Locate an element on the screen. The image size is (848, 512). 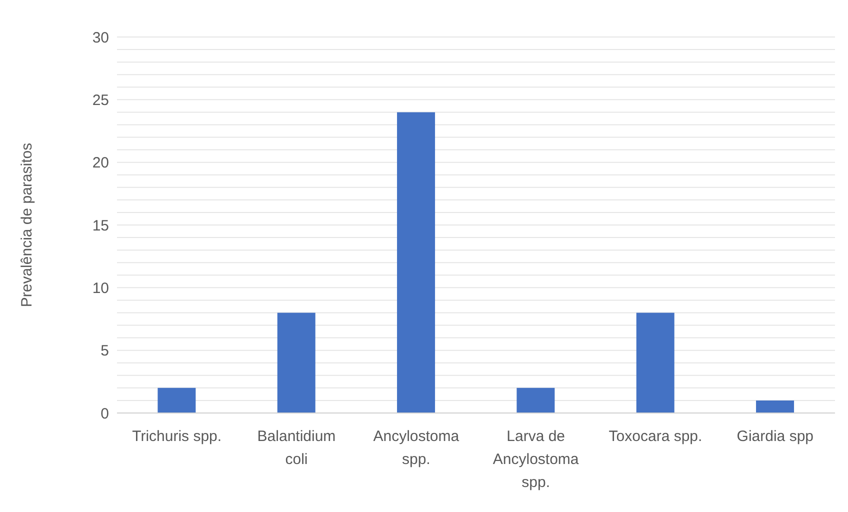
y-tick-label: 10 is located at coordinates (100, 288).